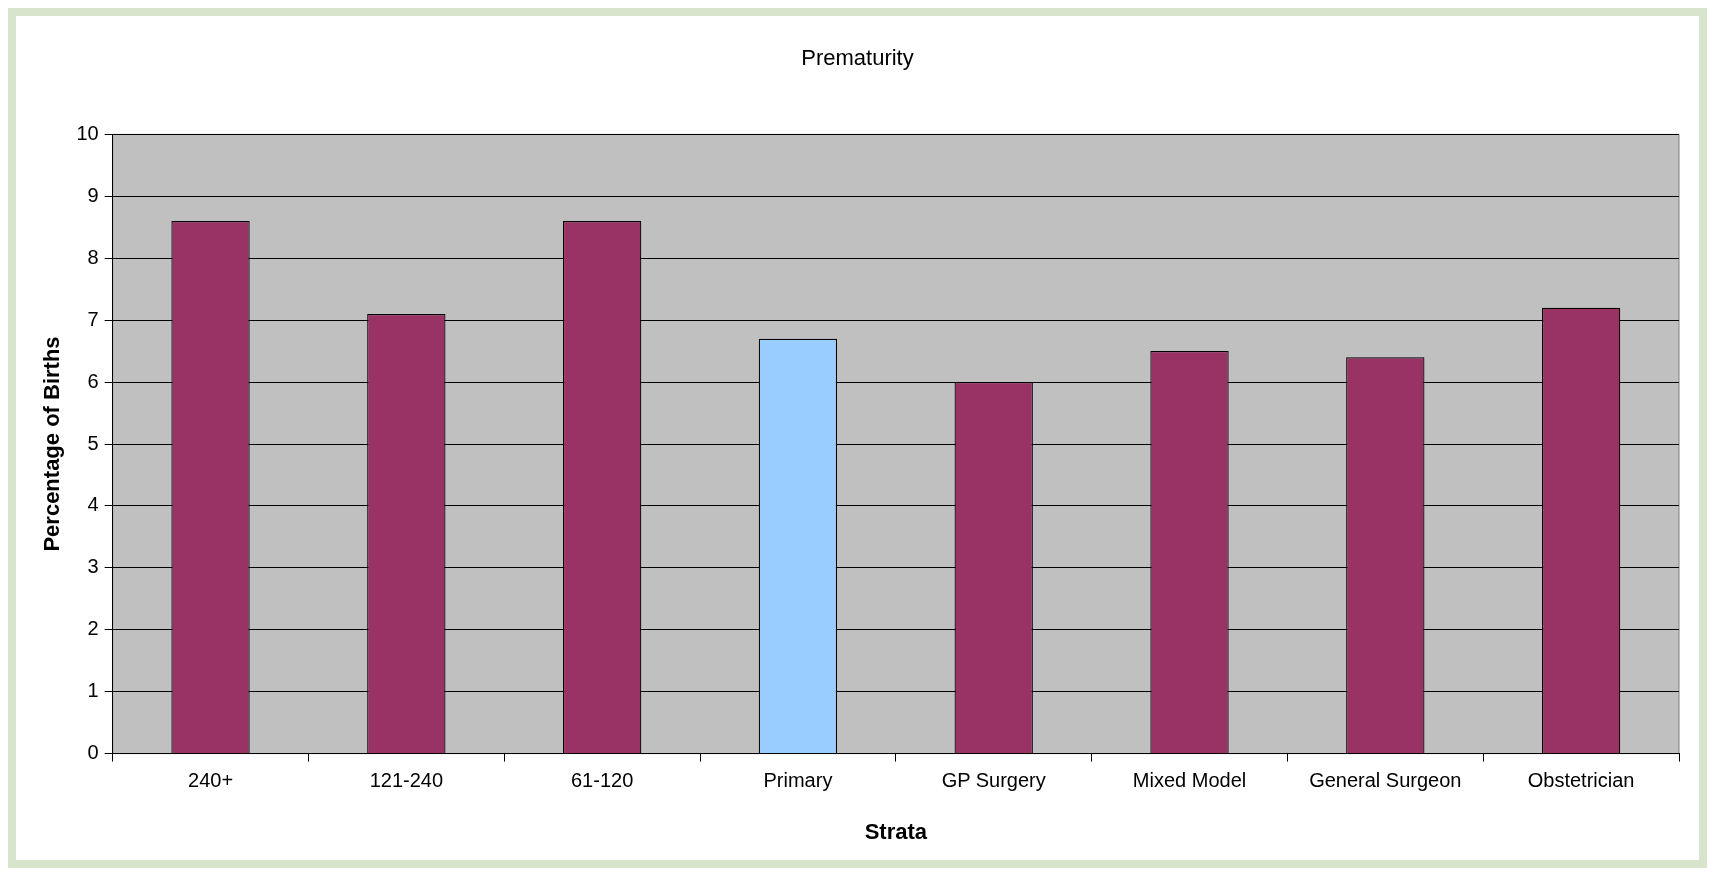 This screenshot has height=876, width=1715. What do you see at coordinates (93, 690) in the screenshot?
I see `y-tick-label: 1` at bounding box center [93, 690].